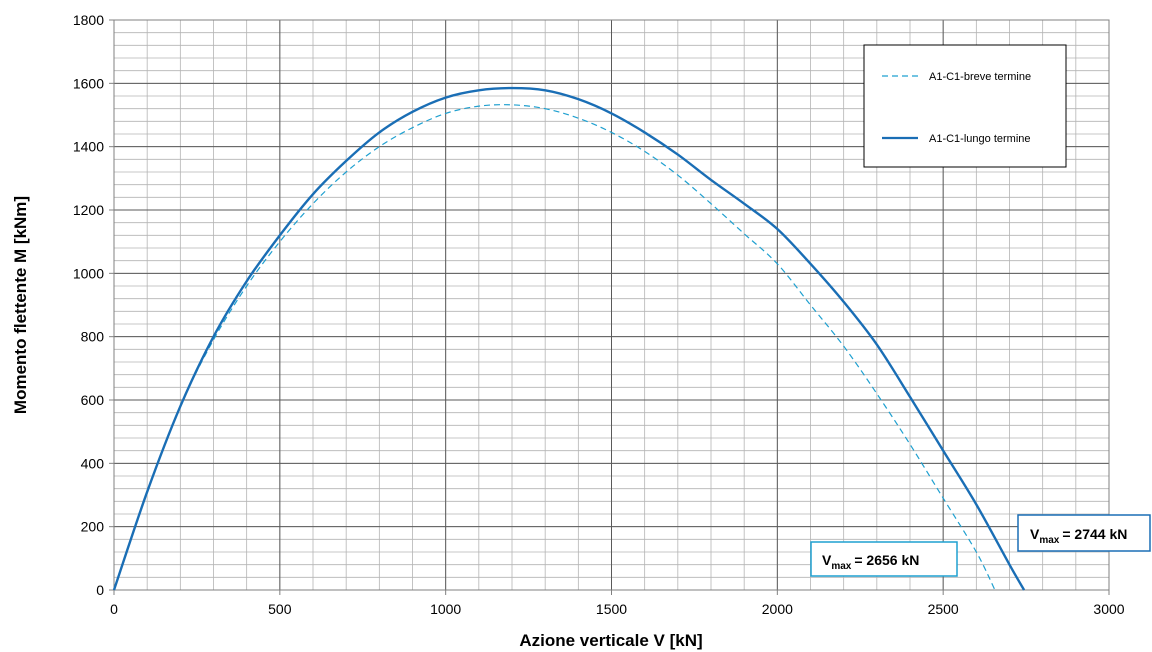 The width and height of the screenshot is (1152, 652). I want to click on annotation-vmax-lungo: Vmax = 2744 kN, so click(1084, 533).